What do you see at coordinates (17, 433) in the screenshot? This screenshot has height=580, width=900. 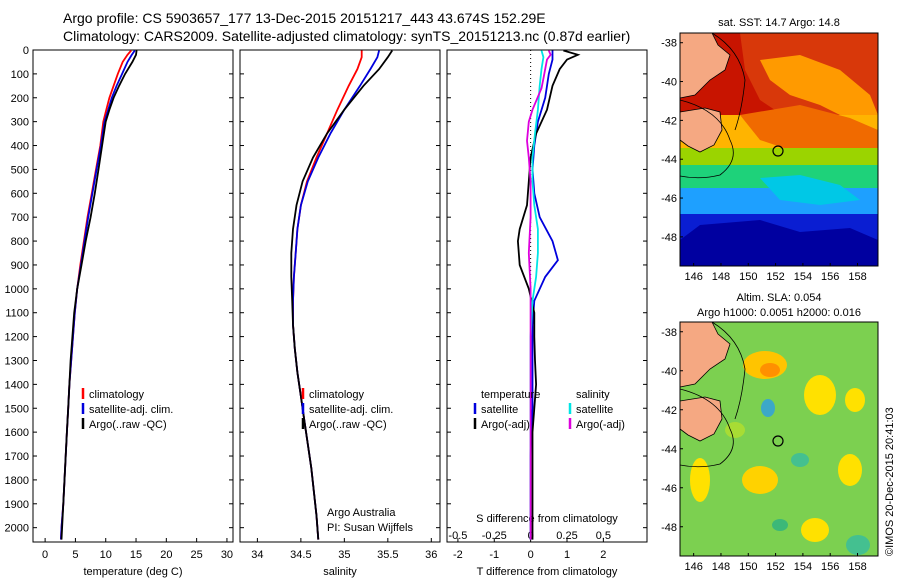 I see `y-tick-label: 1600` at bounding box center [17, 433].